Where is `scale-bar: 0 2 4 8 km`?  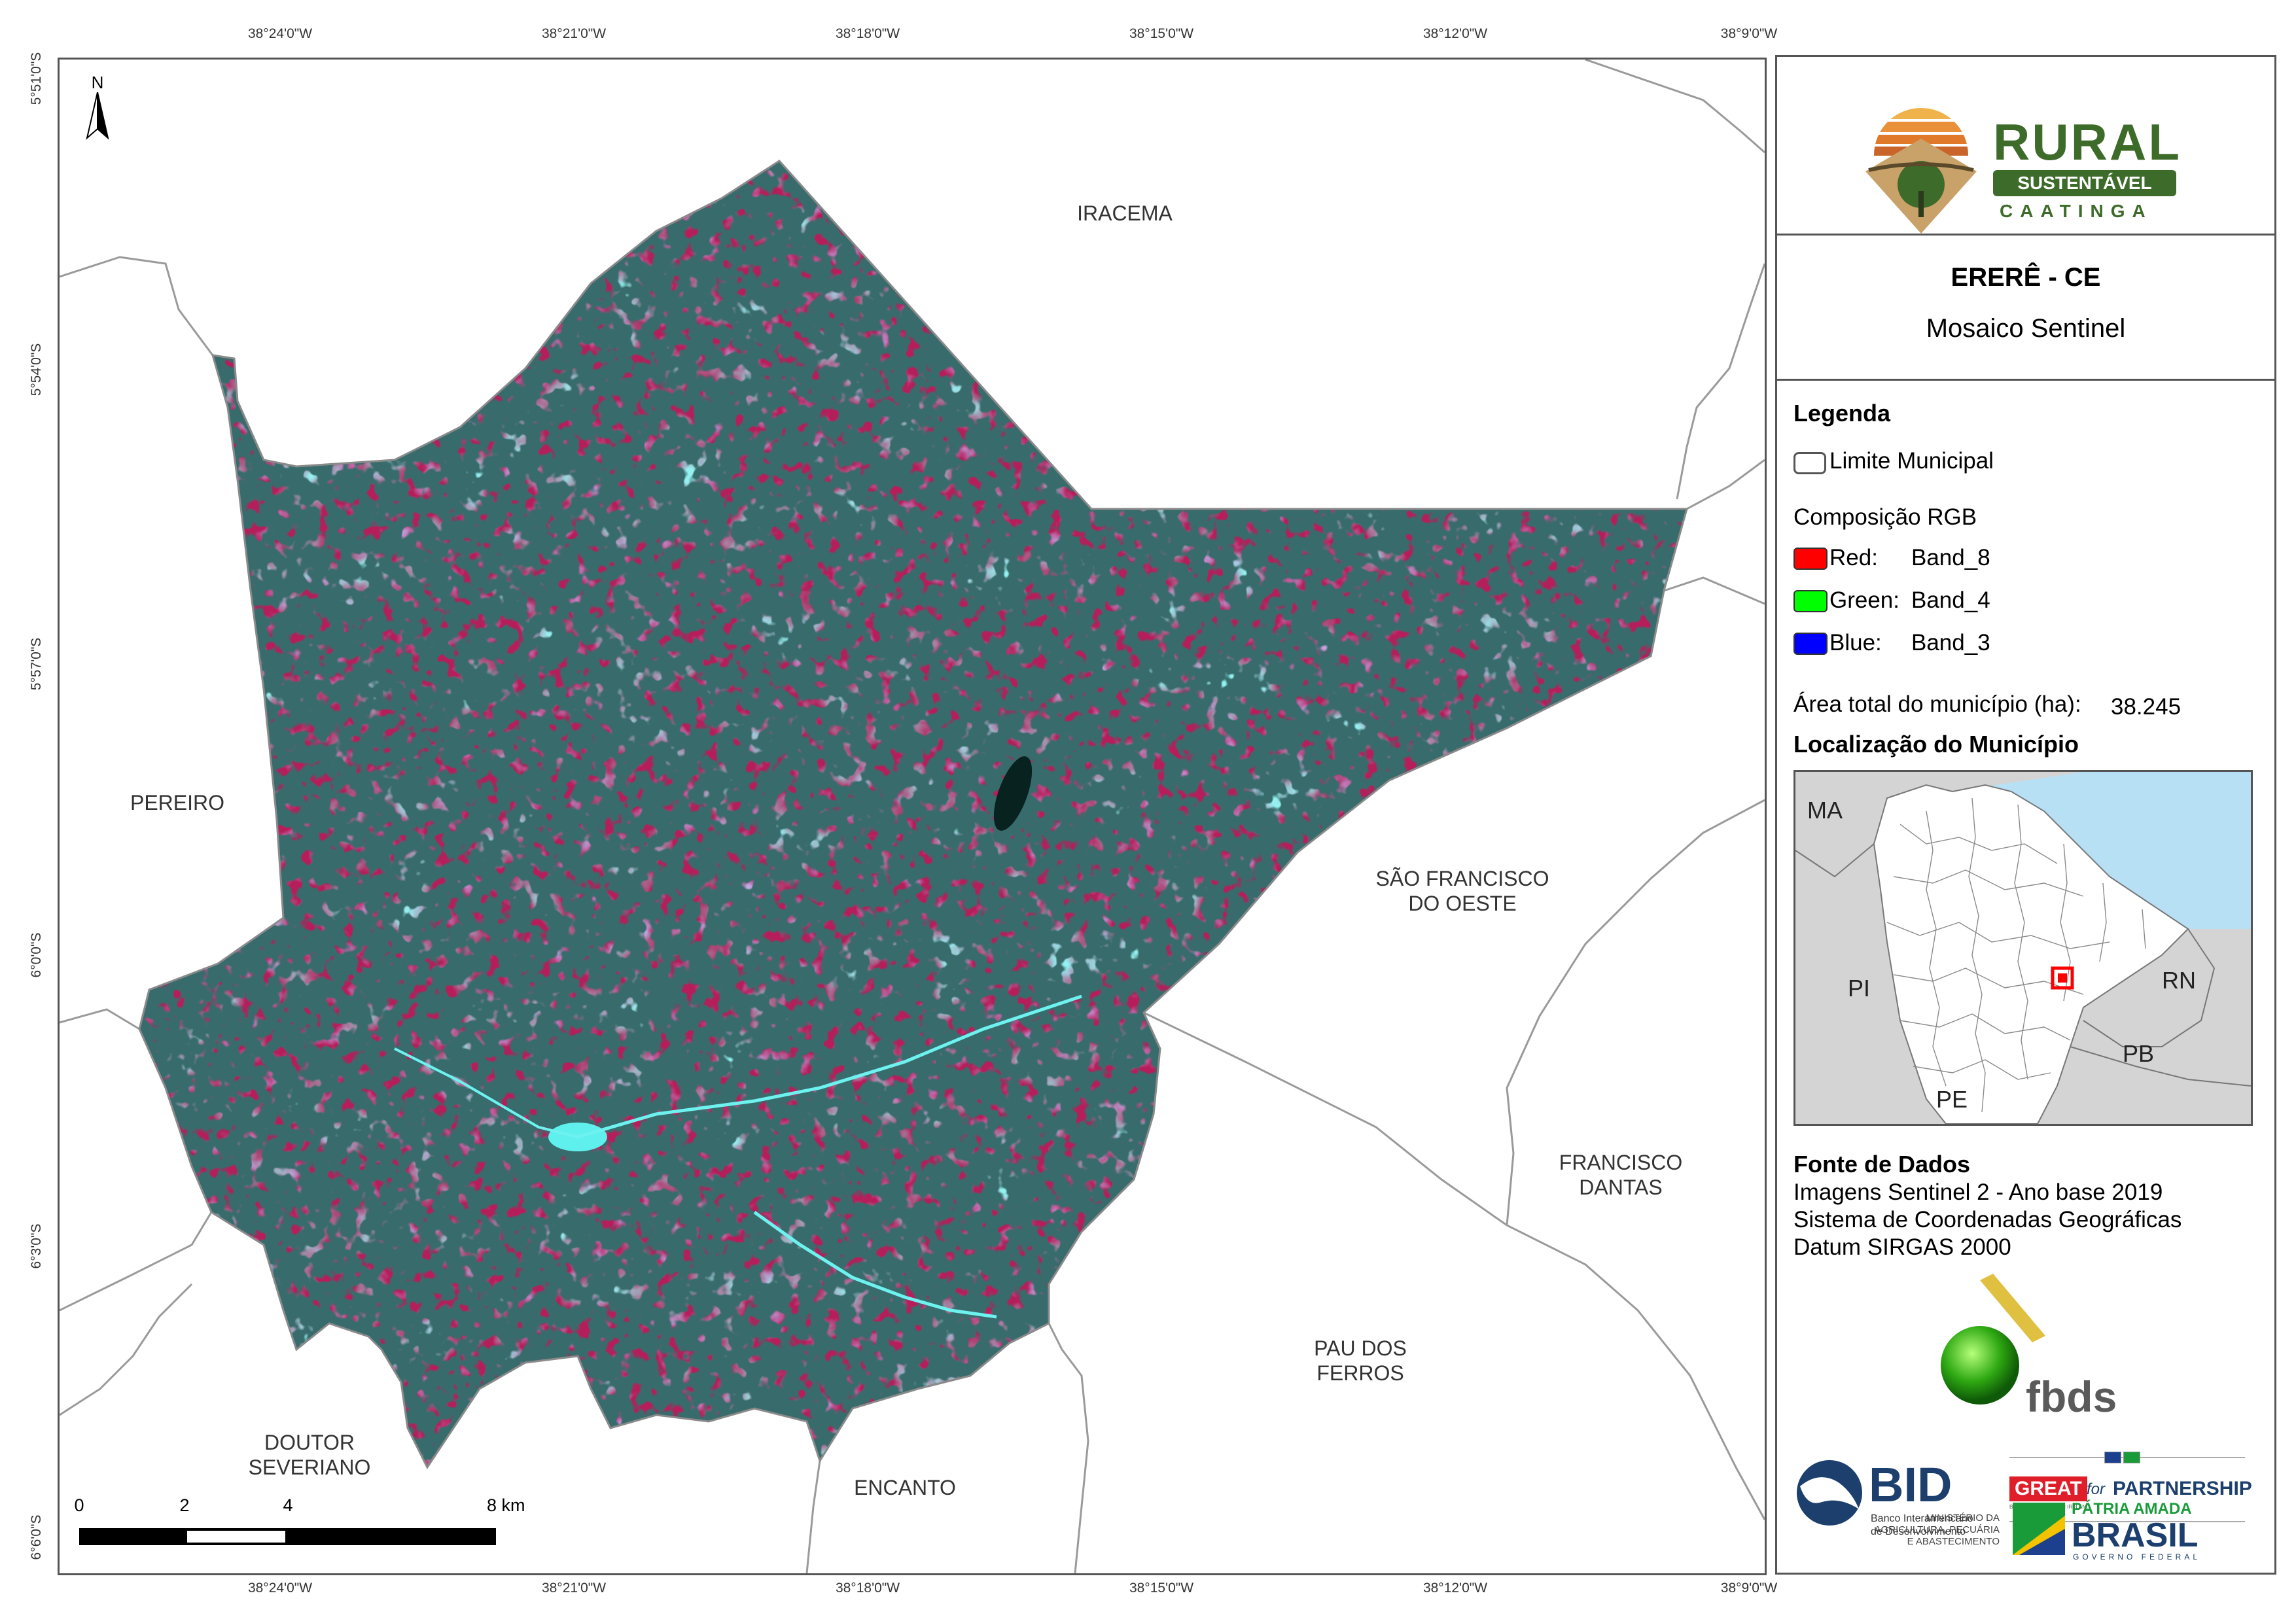 scale-bar: 0 2 4 8 km is located at coordinates (305, 1525).